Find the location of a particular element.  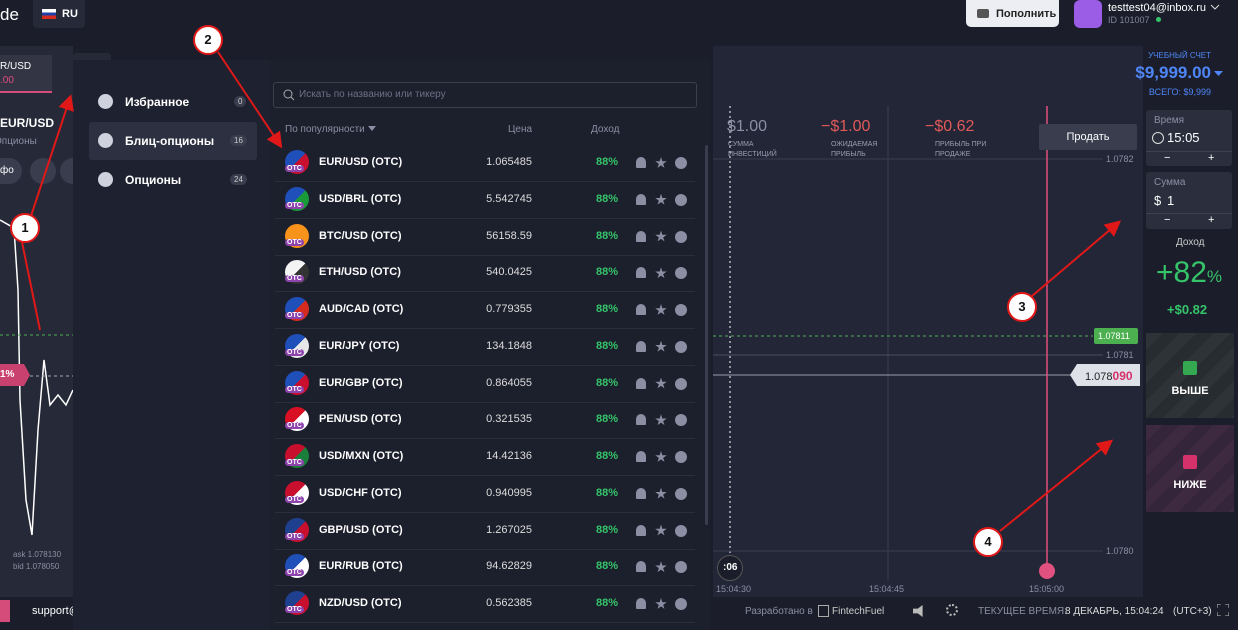

menu-label: Блиц-опционы is located at coordinates (170, 141).